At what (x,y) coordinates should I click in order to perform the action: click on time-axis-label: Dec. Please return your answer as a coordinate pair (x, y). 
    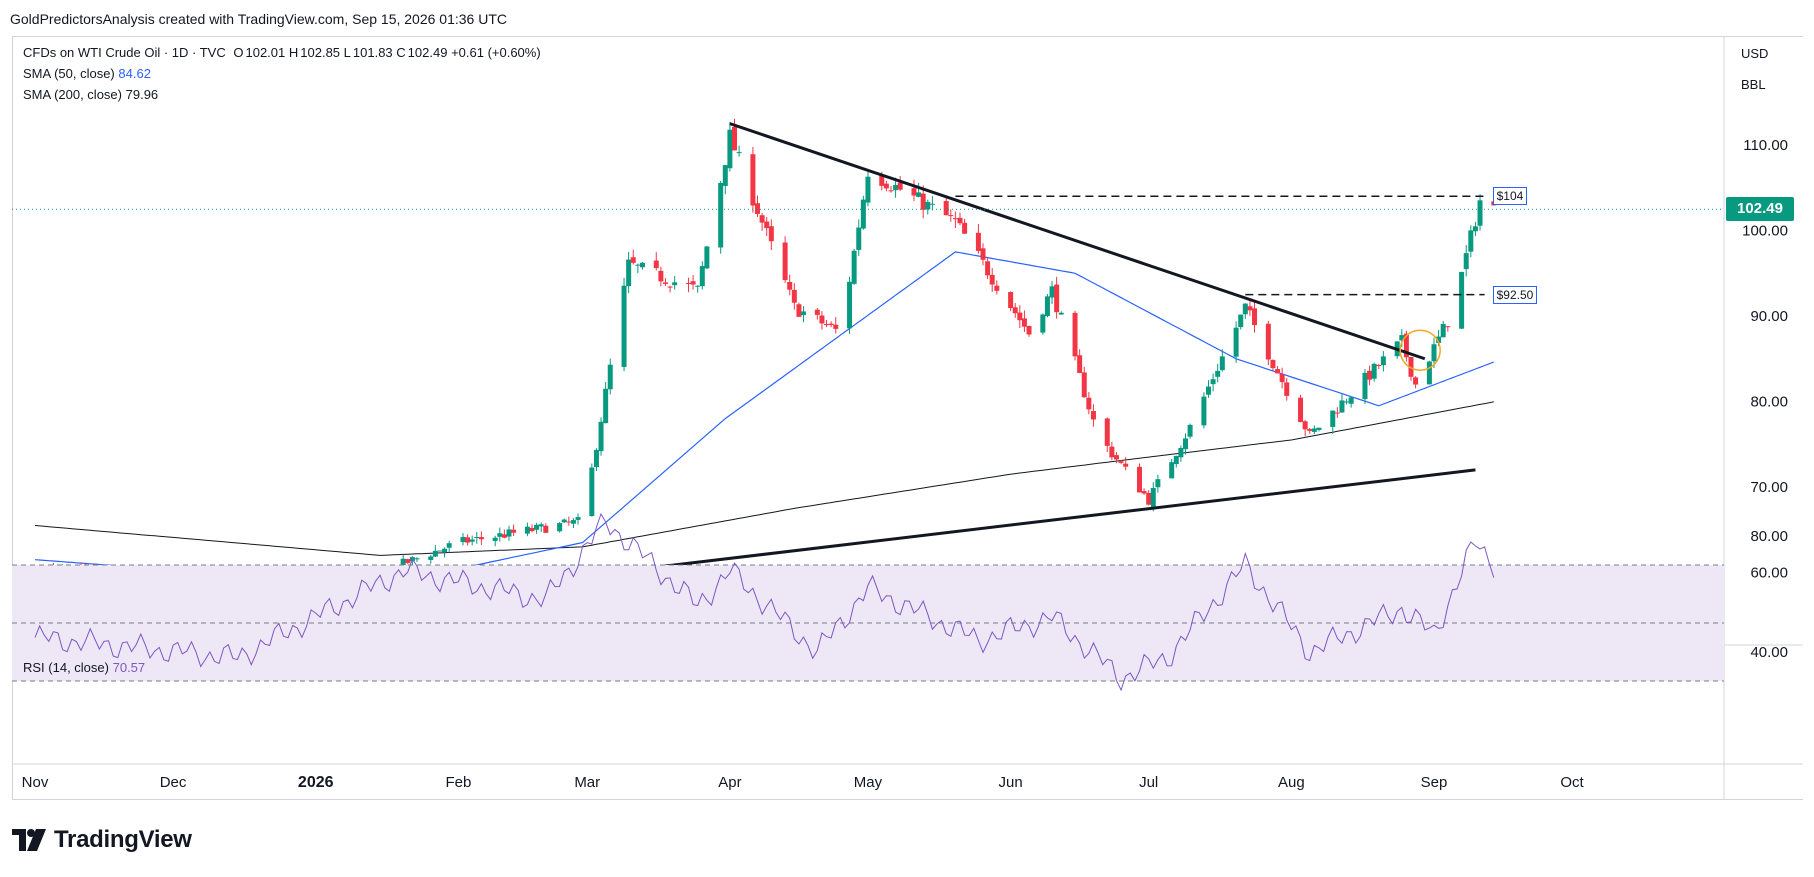
    Looking at the image, I should click on (173, 782).